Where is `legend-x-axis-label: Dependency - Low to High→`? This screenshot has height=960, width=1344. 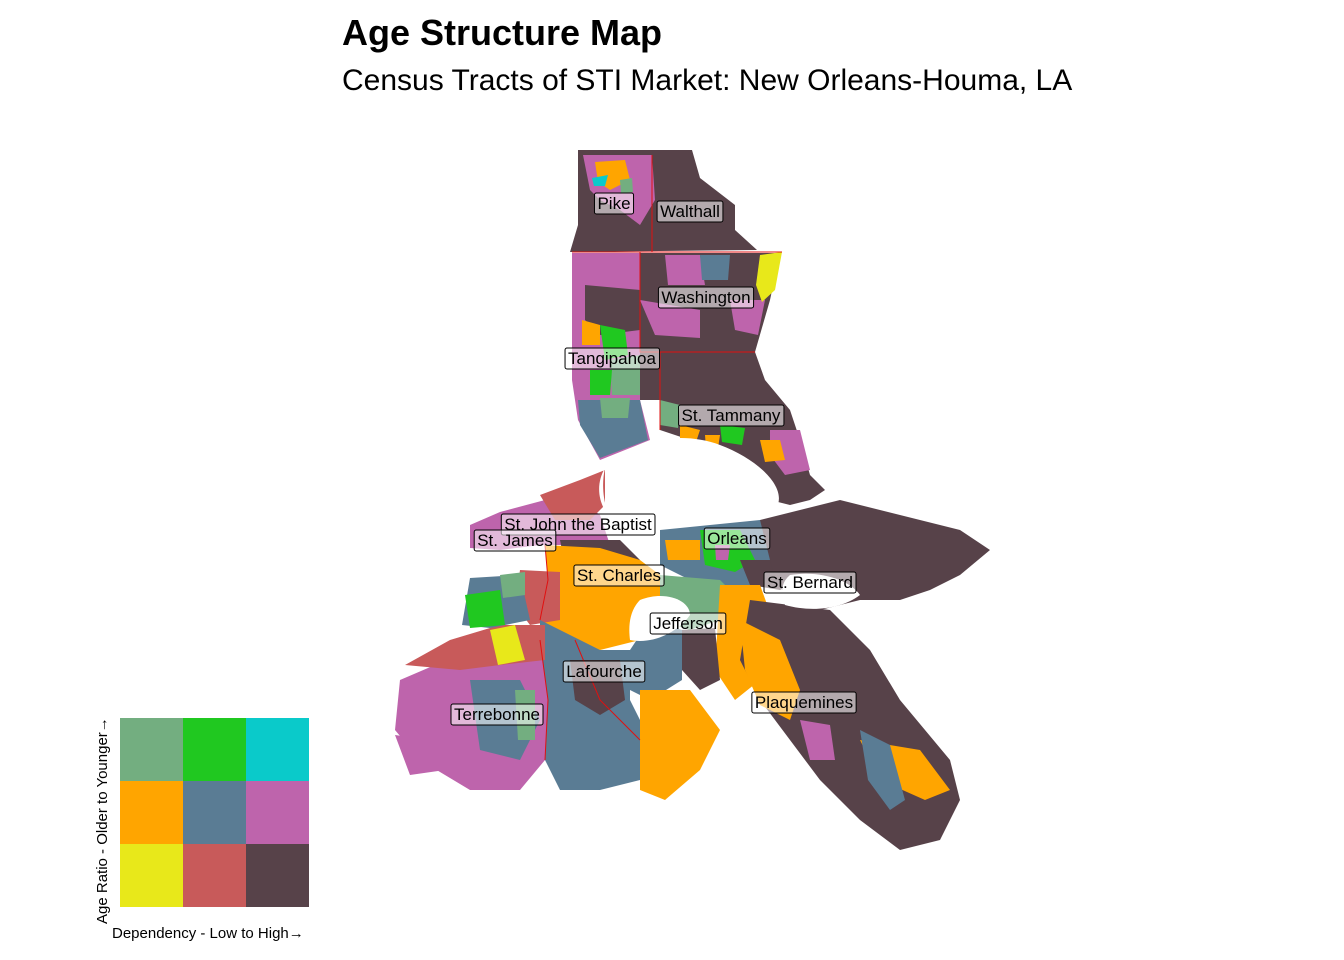 legend-x-axis-label: Dependency - Low to High→ is located at coordinates (208, 933).